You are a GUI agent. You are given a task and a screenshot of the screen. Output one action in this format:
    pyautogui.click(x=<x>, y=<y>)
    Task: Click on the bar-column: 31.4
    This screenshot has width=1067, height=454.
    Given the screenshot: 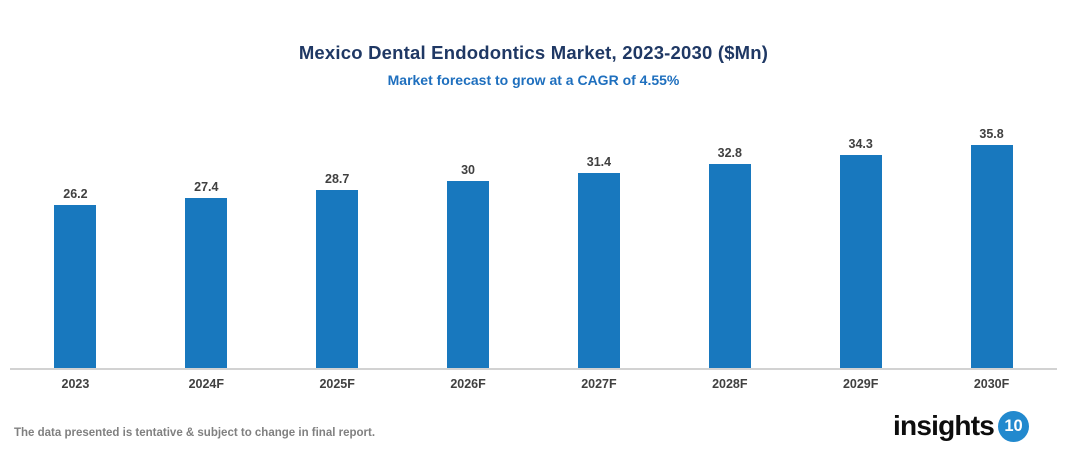 What is the action you would take?
    pyautogui.click(x=599, y=261)
    